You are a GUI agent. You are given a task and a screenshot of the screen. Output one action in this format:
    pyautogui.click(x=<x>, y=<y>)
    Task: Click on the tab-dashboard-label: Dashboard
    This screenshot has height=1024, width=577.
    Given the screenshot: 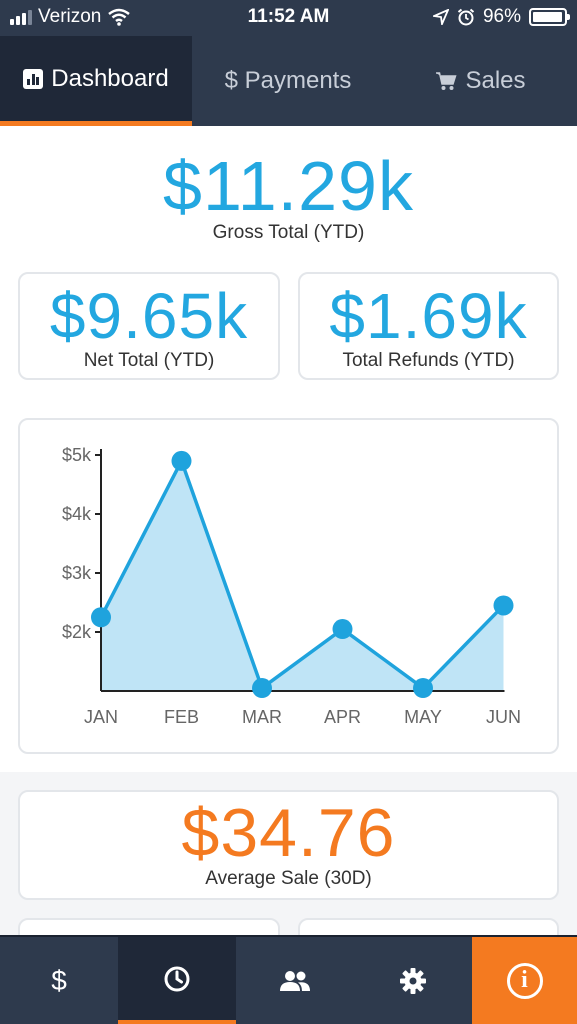 What is the action you would take?
    pyautogui.click(x=110, y=78)
    